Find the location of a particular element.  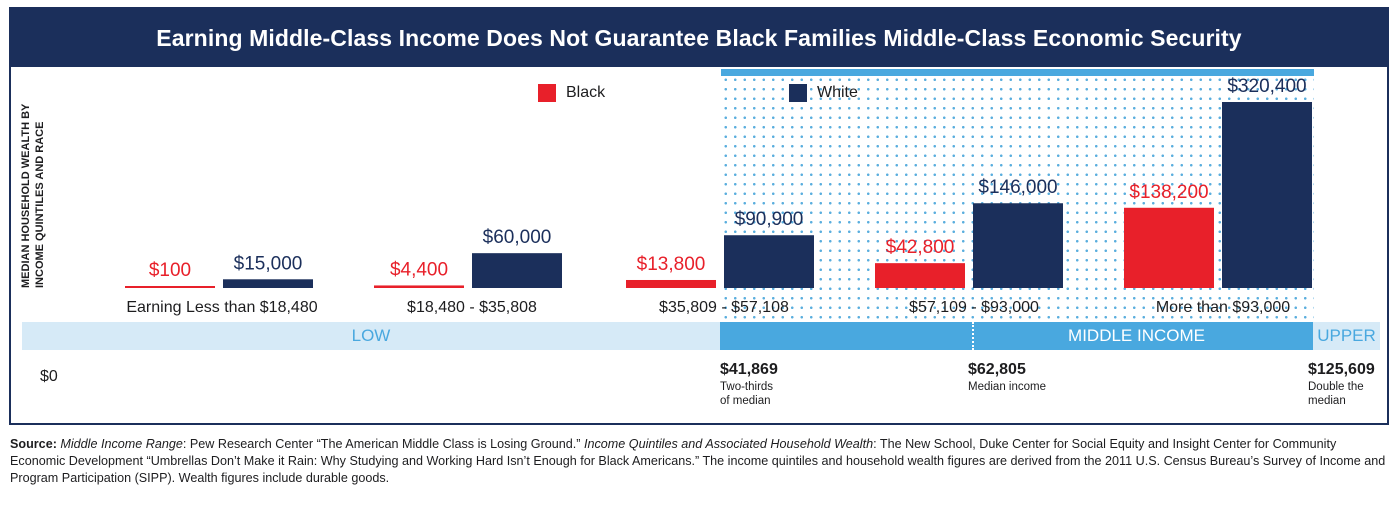

data-label-black-1: $100 is located at coordinates (170, 270).